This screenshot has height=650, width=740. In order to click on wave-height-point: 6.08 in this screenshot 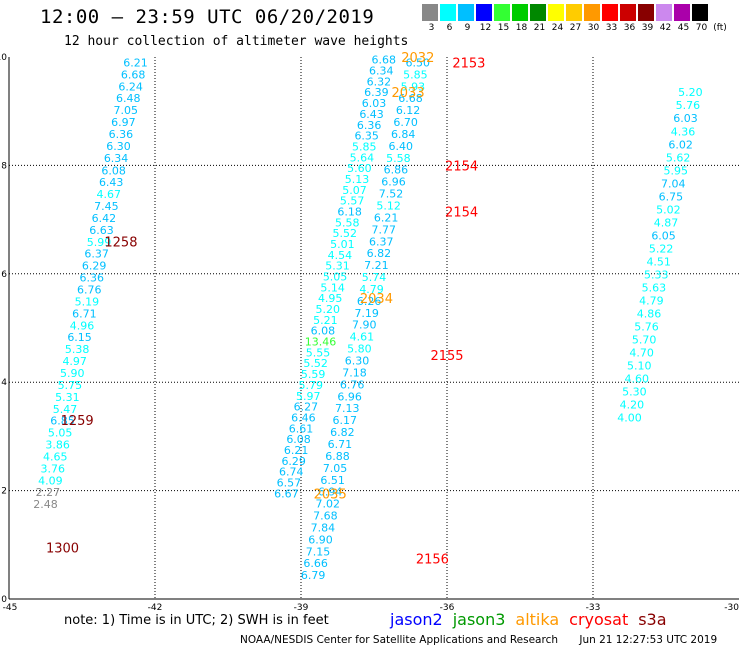, I will do `click(298, 439)`.